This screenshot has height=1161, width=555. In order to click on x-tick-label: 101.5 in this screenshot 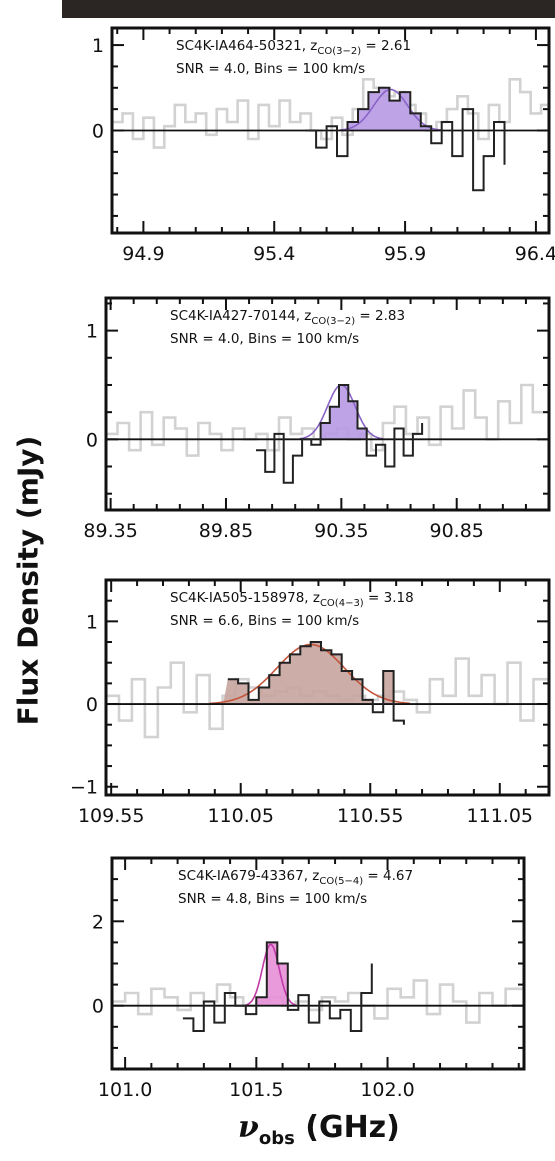, I will do `click(256, 1090)`.